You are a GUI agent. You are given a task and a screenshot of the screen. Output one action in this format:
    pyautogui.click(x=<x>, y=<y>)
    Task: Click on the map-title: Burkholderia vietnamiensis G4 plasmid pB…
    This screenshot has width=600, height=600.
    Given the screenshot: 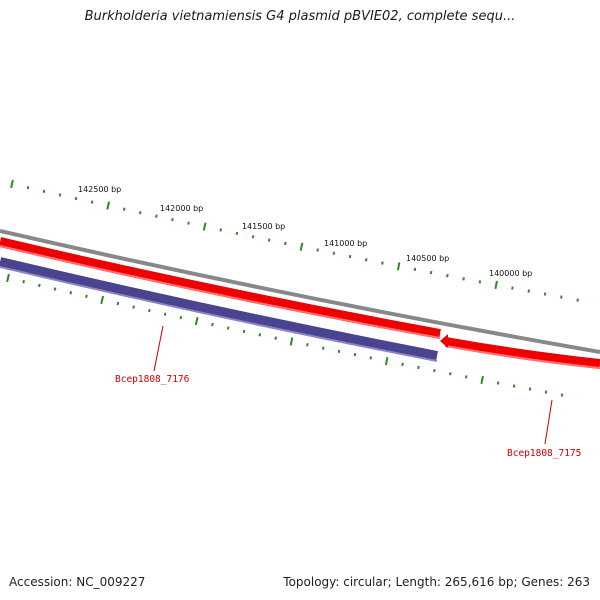 What is the action you would take?
    pyautogui.click(x=300, y=16)
    